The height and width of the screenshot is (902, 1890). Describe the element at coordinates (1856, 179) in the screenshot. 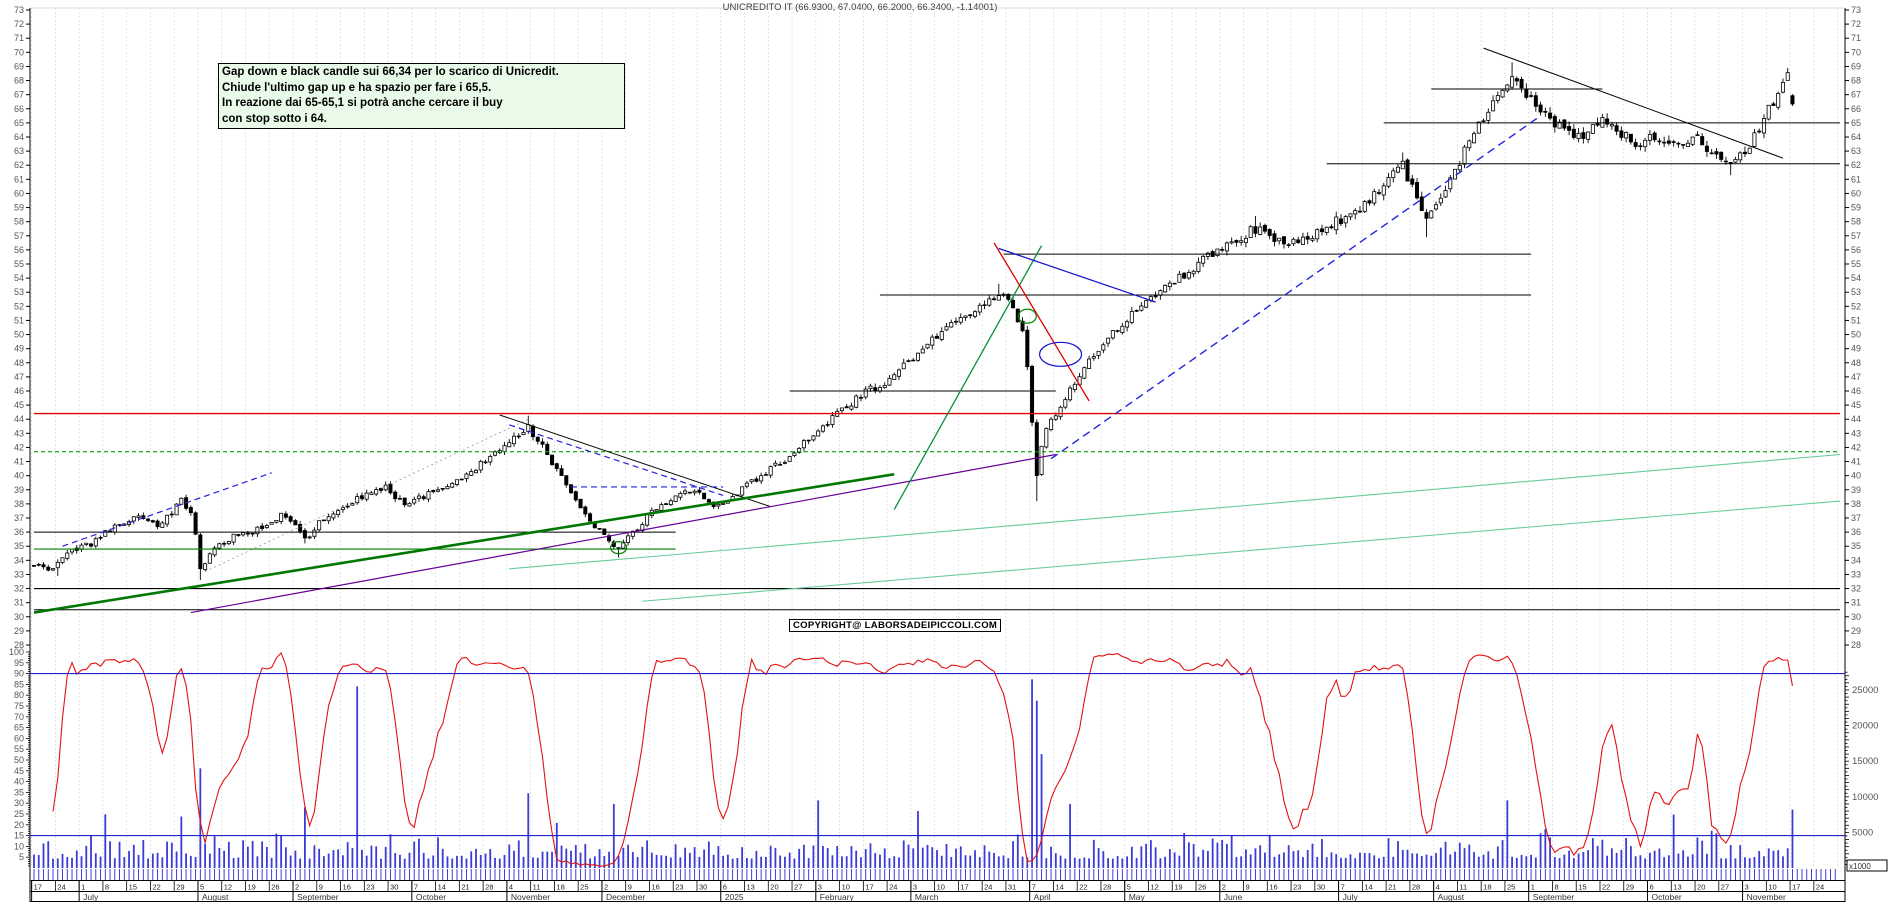

I see `svg-text: 61` at that location.